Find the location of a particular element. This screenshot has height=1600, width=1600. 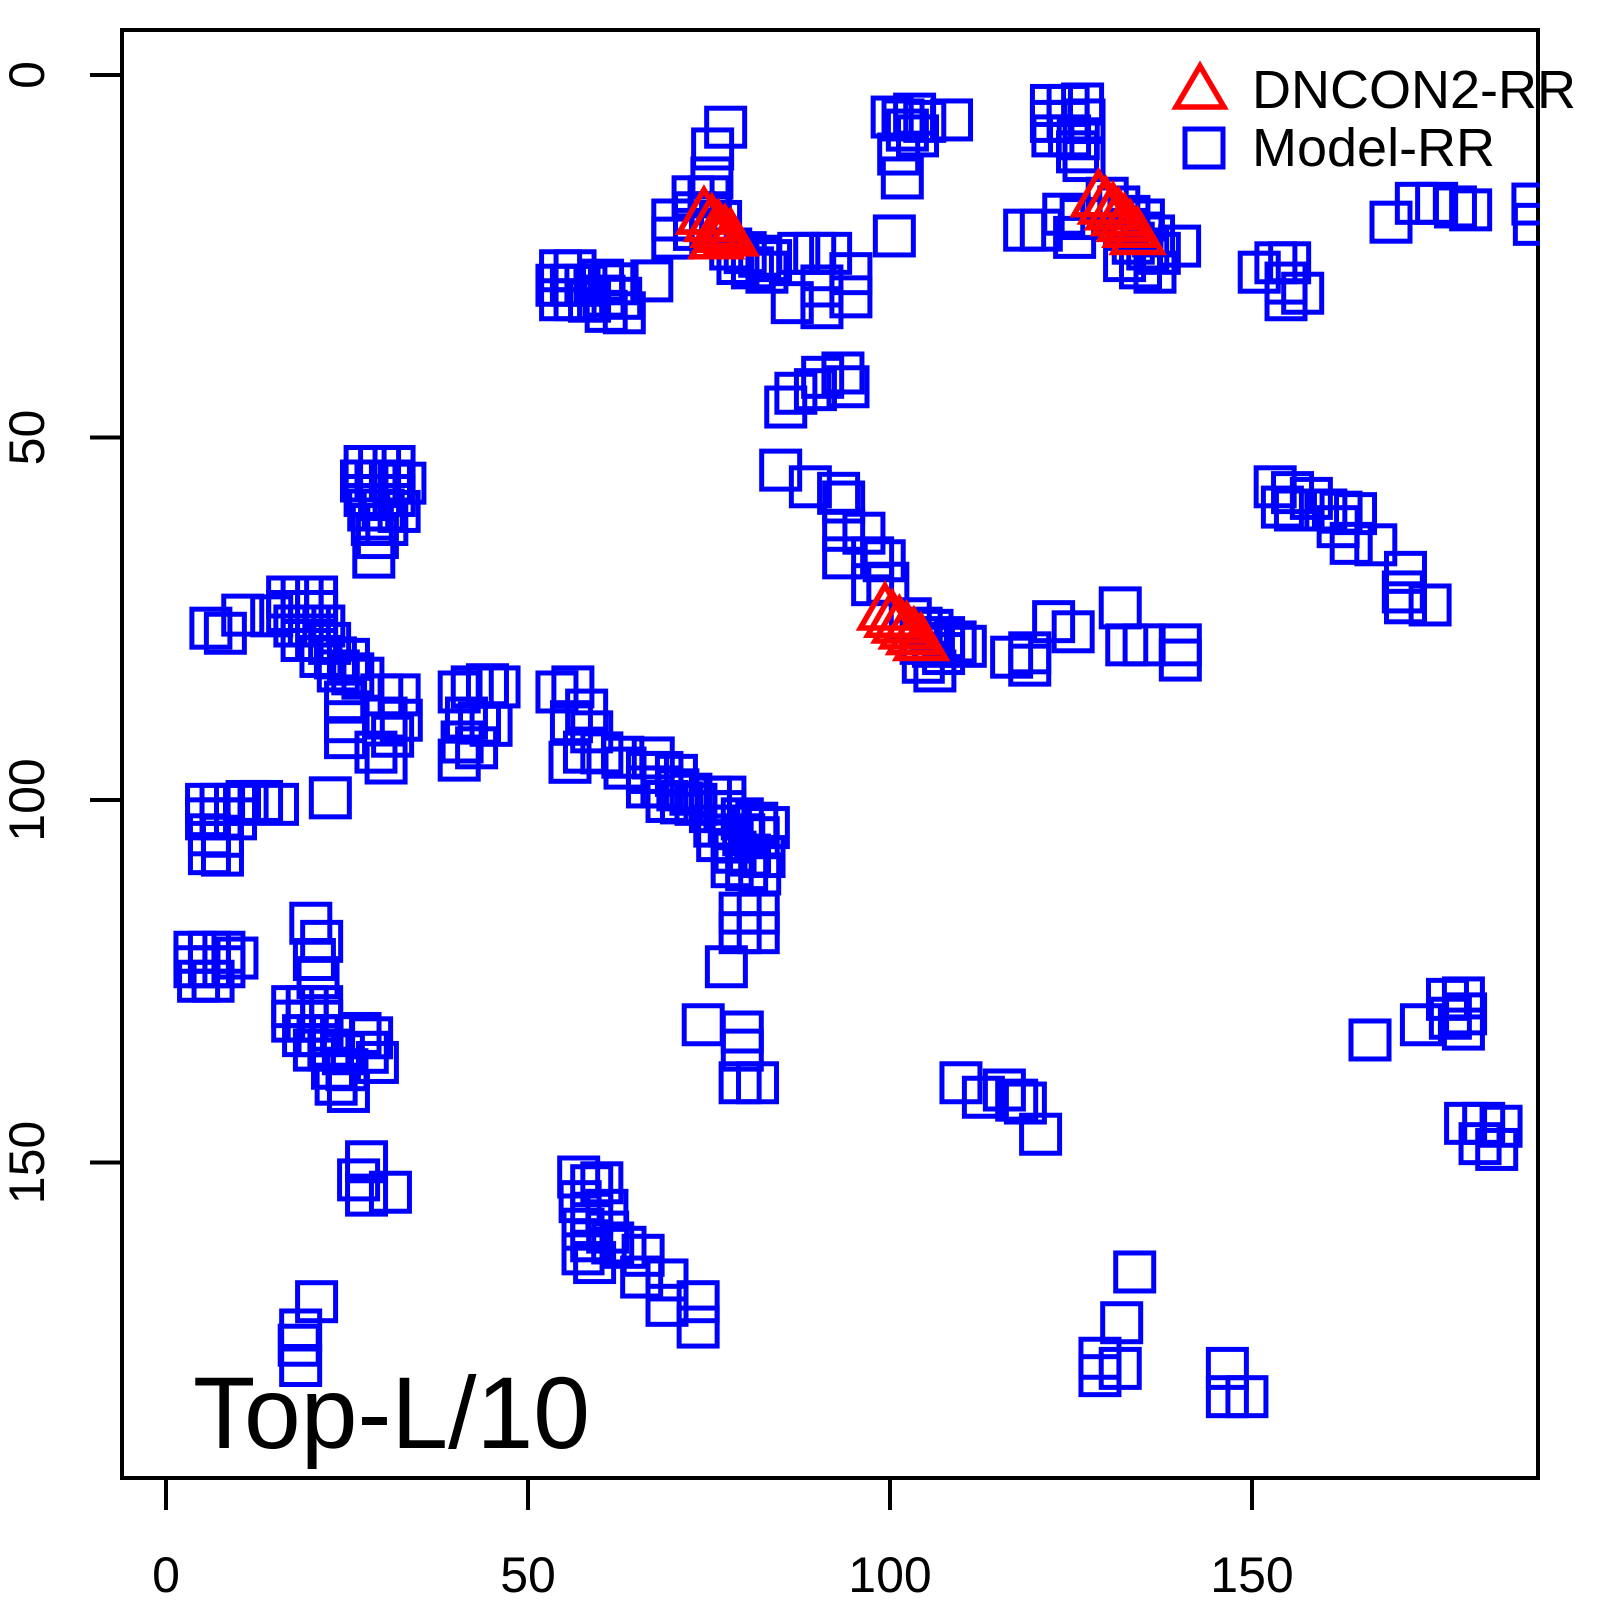

y-axis-tick-label: 50 is located at coordinates (27, 438).